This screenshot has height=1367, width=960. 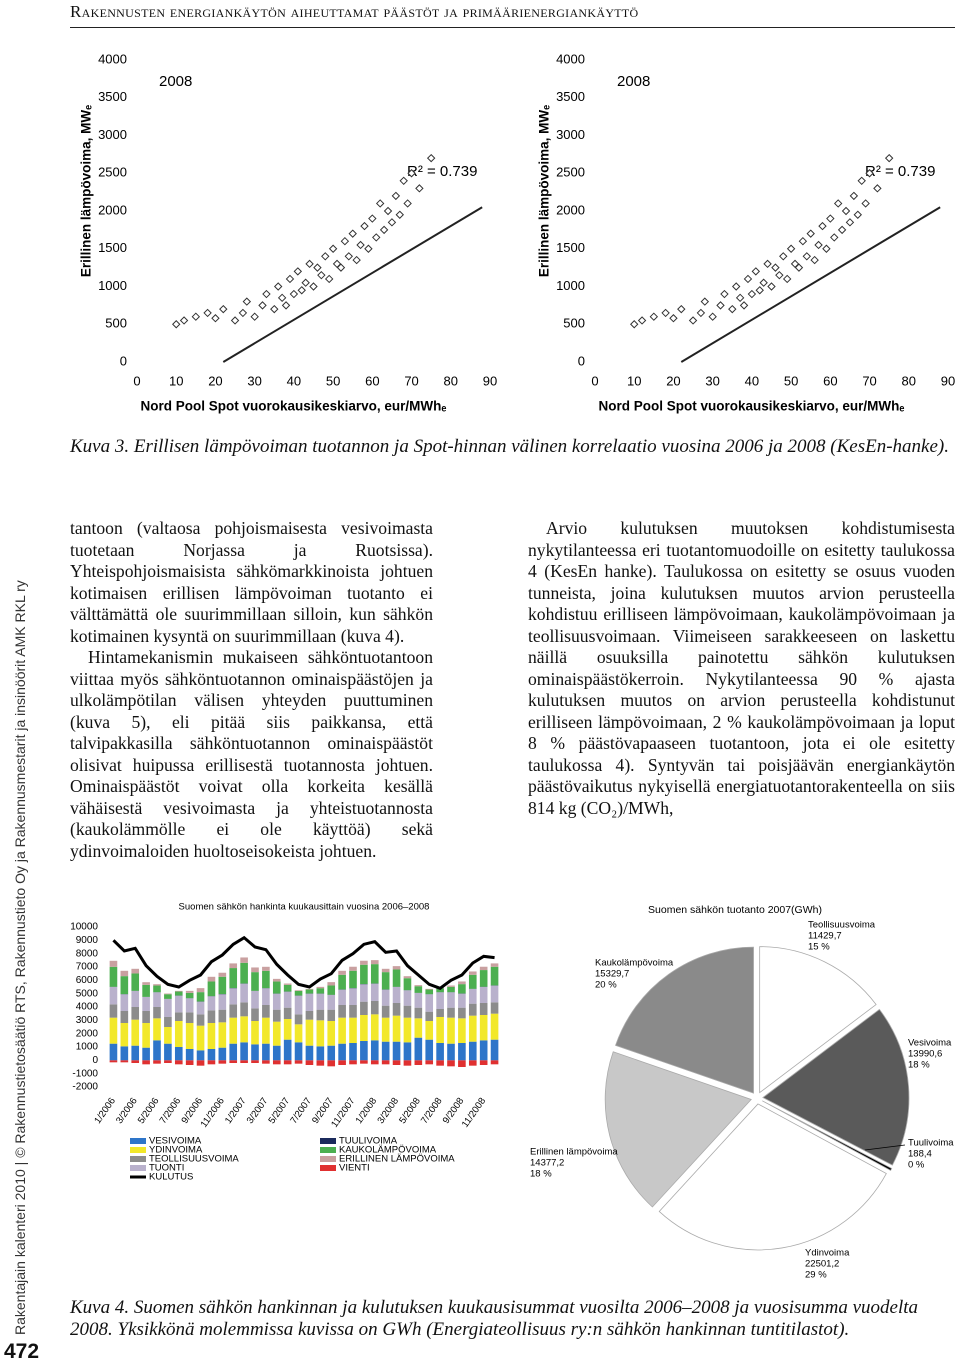 What do you see at coordinates (95, 1060) in the screenshot?
I see `y-tick-label: 0` at bounding box center [95, 1060].